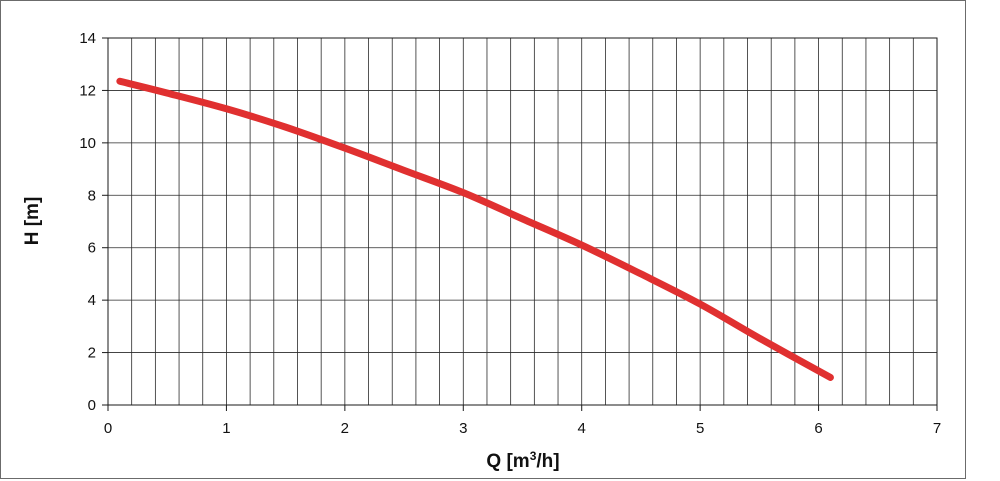  Describe the element at coordinates (522, 421) in the screenshot. I see `x-axis: 0 1 2 3 4 5 6 7` at that location.